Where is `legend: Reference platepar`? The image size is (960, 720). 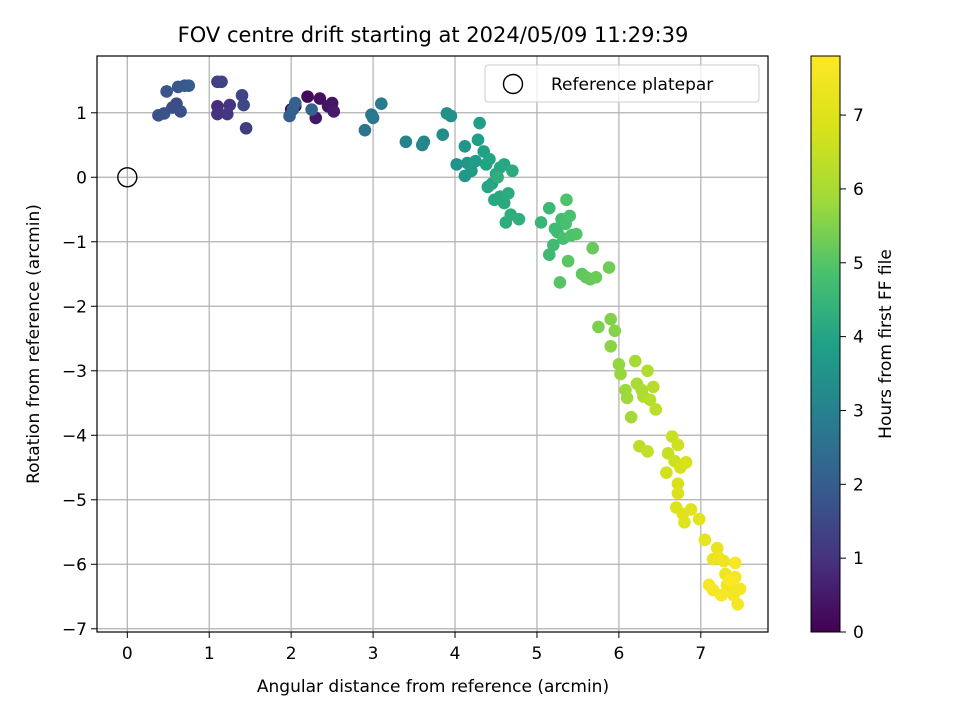 legend: Reference platepar is located at coordinates (622, 83).